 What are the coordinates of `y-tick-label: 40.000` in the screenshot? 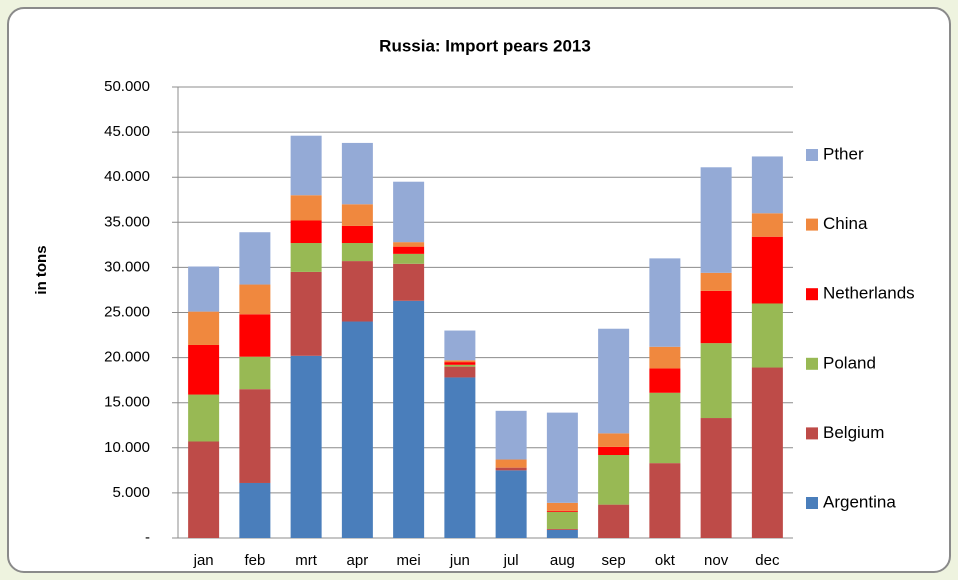 It's located at (127, 176).